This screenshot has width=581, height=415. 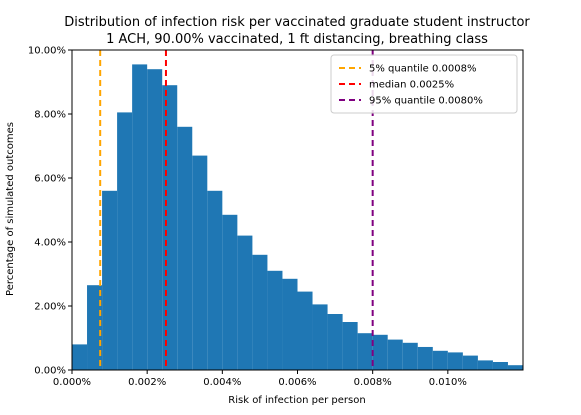 I want to click on y-tick-label: 0.00%, so click(x=50, y=371).